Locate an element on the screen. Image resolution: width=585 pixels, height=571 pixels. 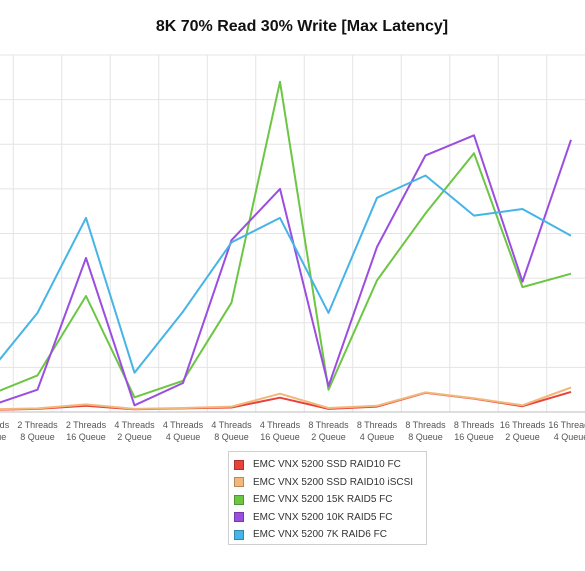
x-tick-label: 2 Threads 8 Queue is located at coordinates (37, 431).